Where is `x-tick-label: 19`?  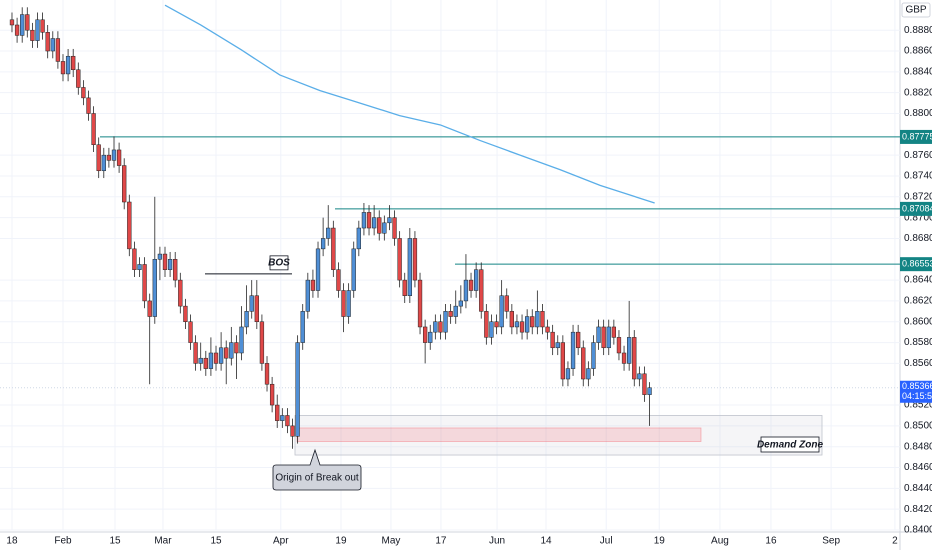
x-tick-label: 19 is located at coordinates (341, 541).